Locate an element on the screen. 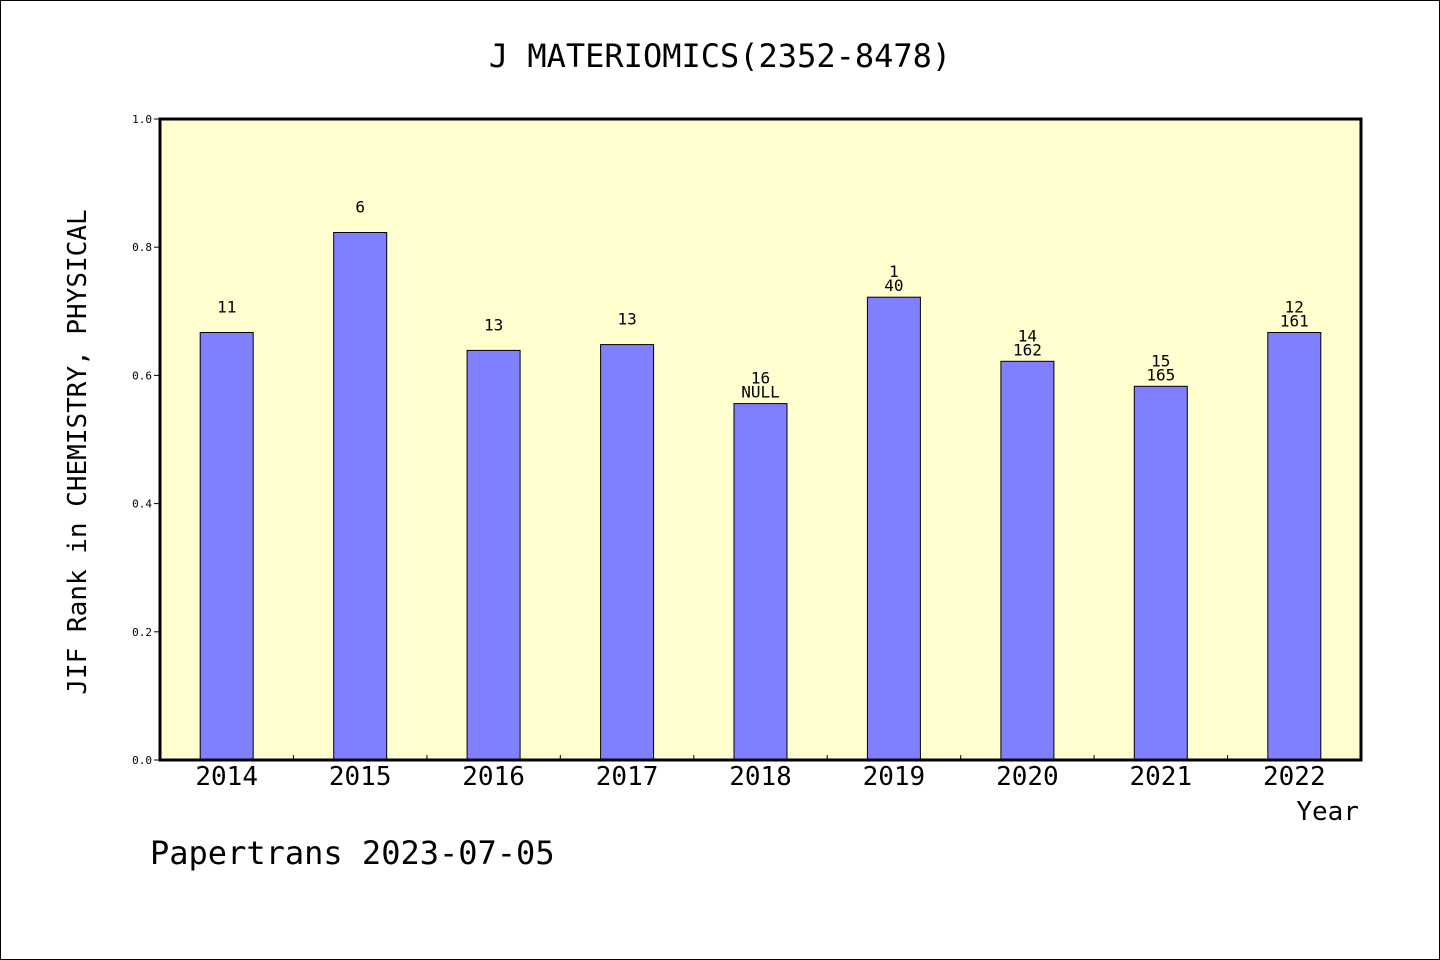 This screenshot has width=1440, height=960. bar-label-rank-2017: 13 is located at coordinates (626, 319).